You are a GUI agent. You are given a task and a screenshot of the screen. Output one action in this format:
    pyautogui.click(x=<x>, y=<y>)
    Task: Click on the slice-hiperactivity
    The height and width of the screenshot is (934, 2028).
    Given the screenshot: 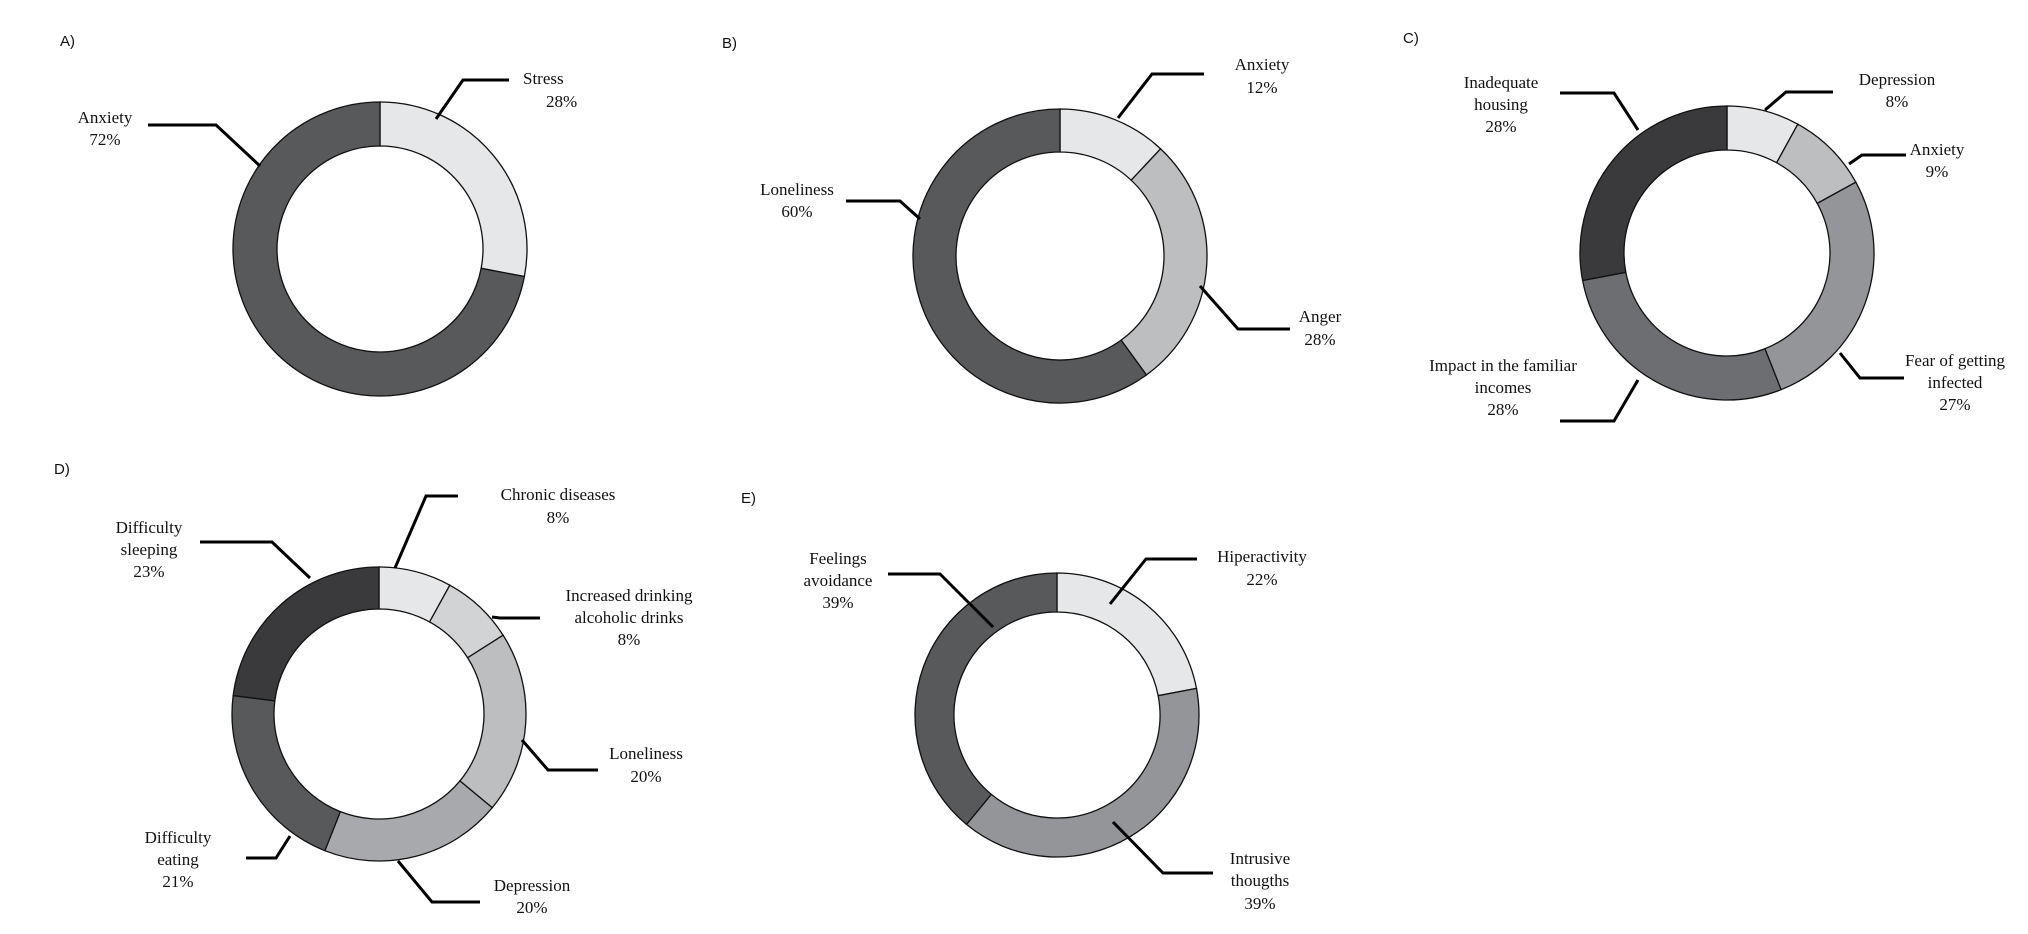 What is the action you would take?
    pyautogui.click(x=1127, y=634)
    